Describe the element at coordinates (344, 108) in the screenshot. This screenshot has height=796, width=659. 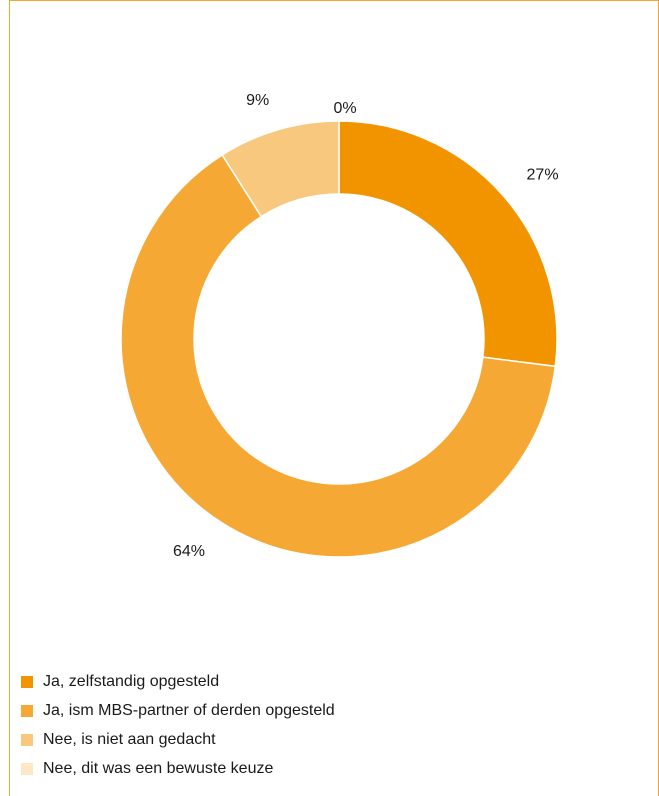
I see `slice-label-4: 0%` at that location.